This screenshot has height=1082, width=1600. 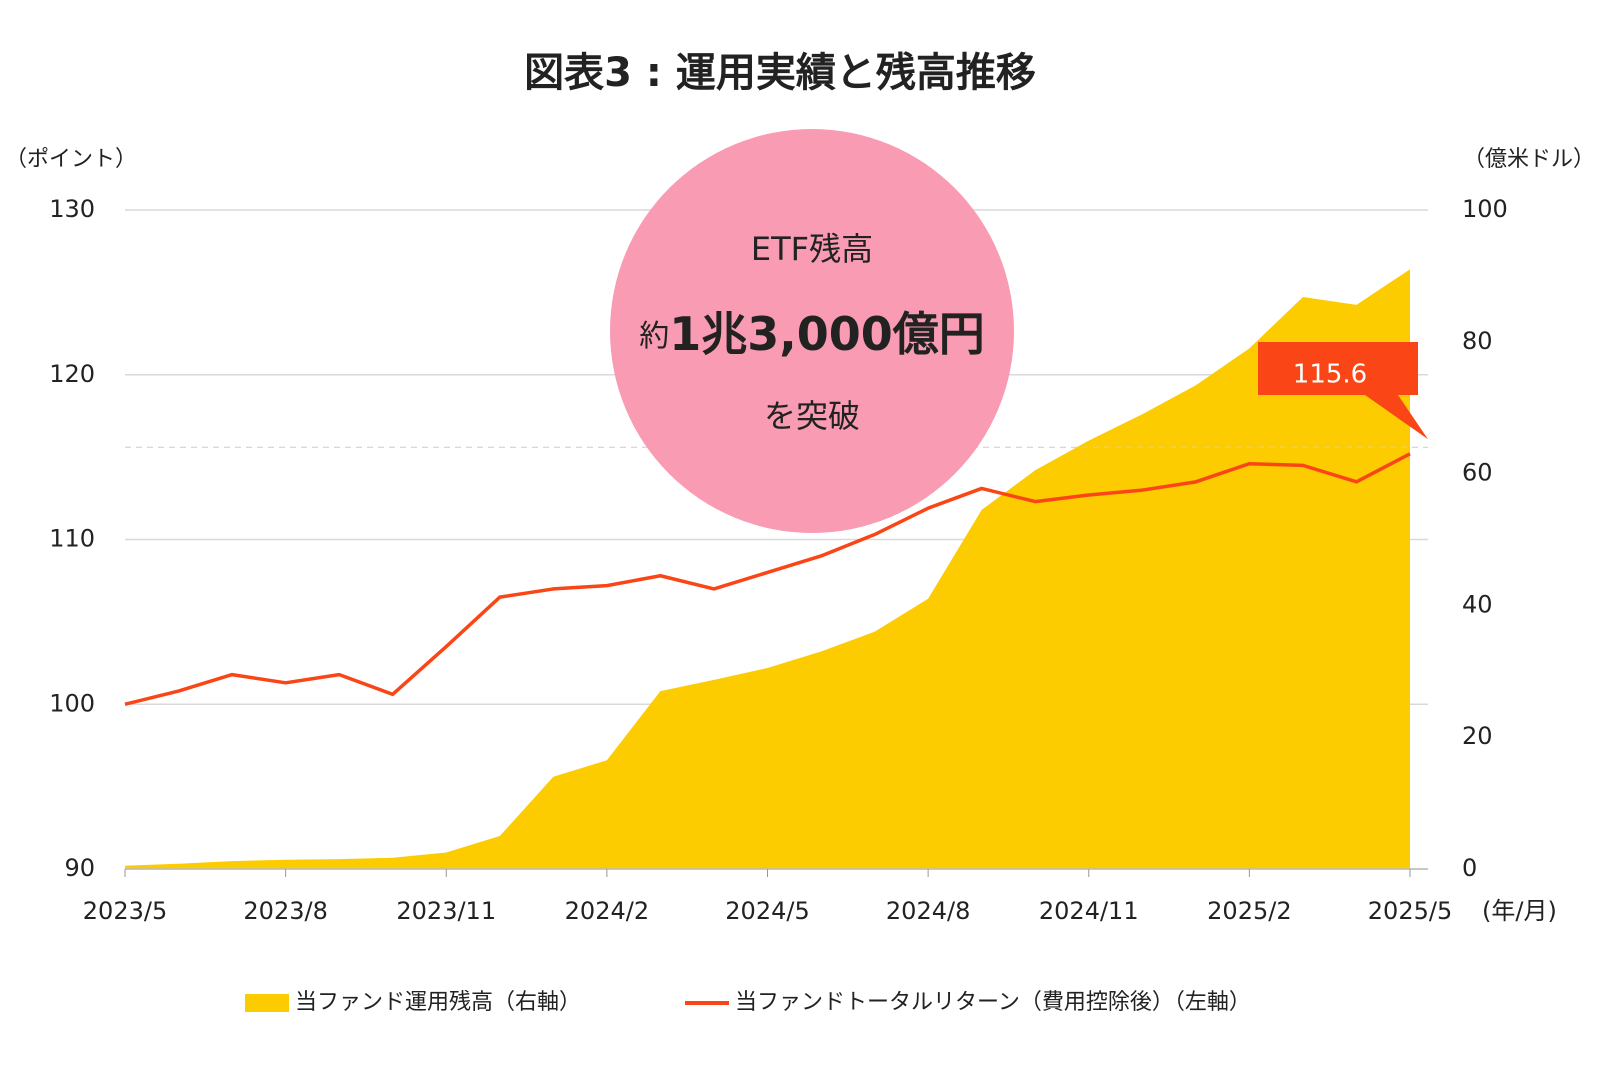 I want to click on value-callout-box, so click(x=1343, y=391).